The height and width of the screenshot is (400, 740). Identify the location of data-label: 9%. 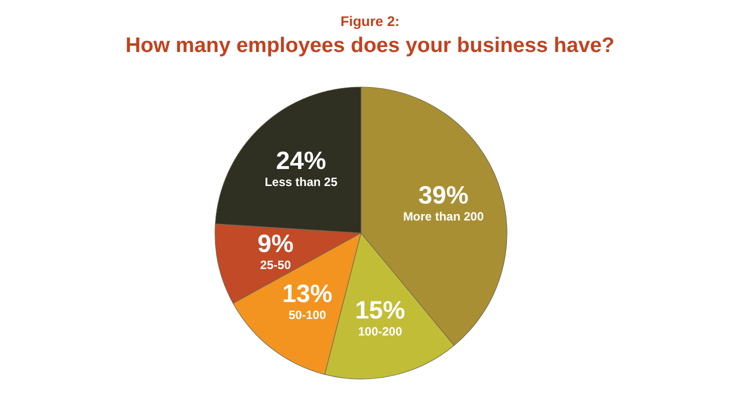
(275, 244).